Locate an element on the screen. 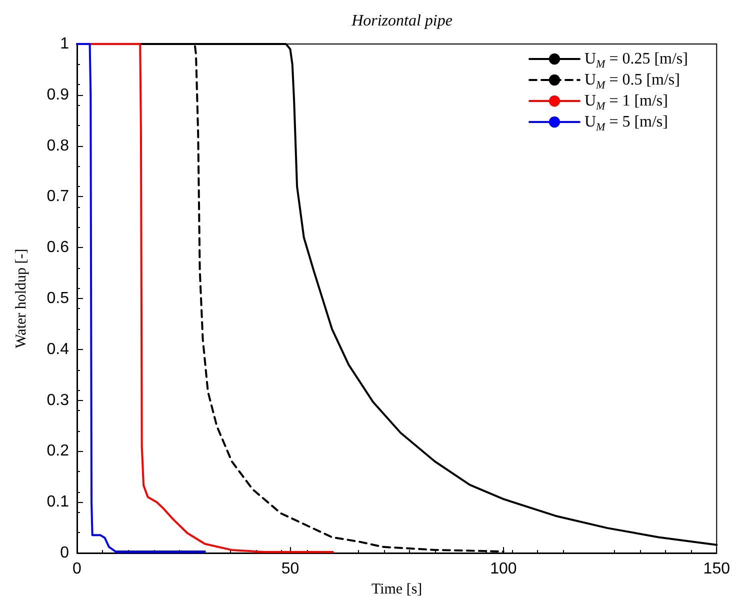 Image resolution: width=733 pixels, height=608 pixels. y-tick-label: 0.3 is located at coordinates (58, 400).